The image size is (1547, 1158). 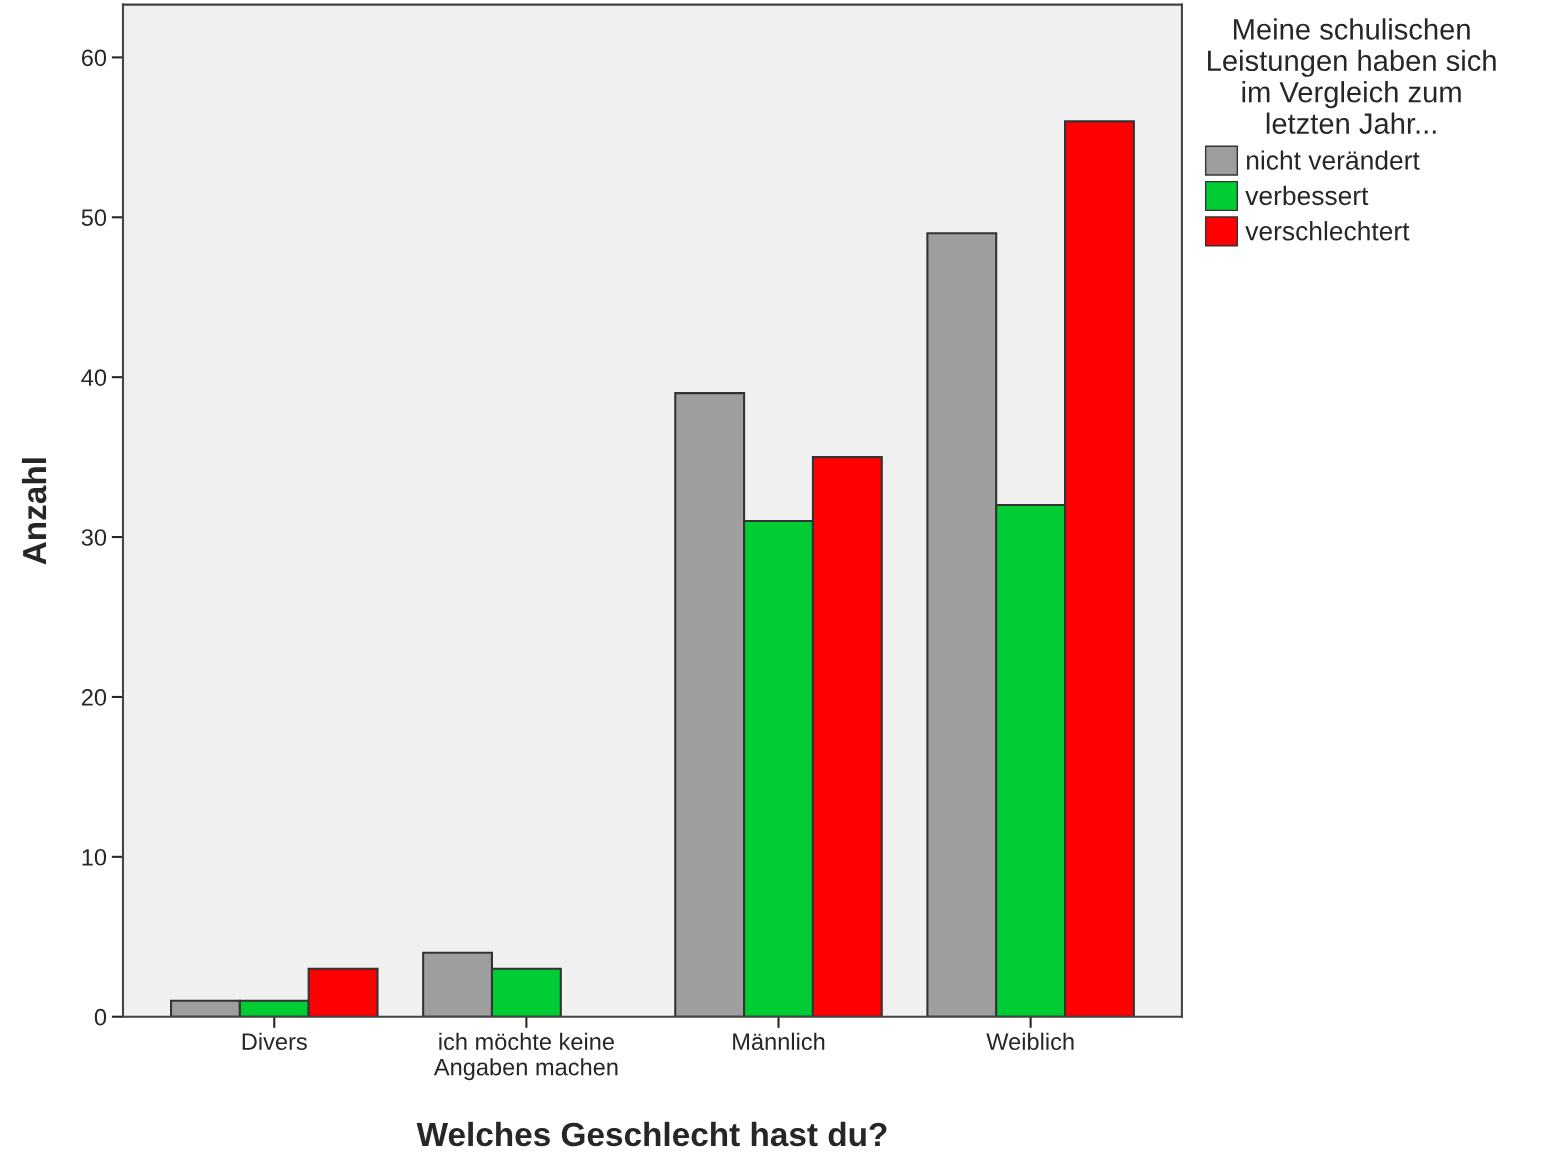 What do you see at coordinates (94, 377) in the screenshot?
I see `y-tick-label: 40` at bounding box center [94, 377].